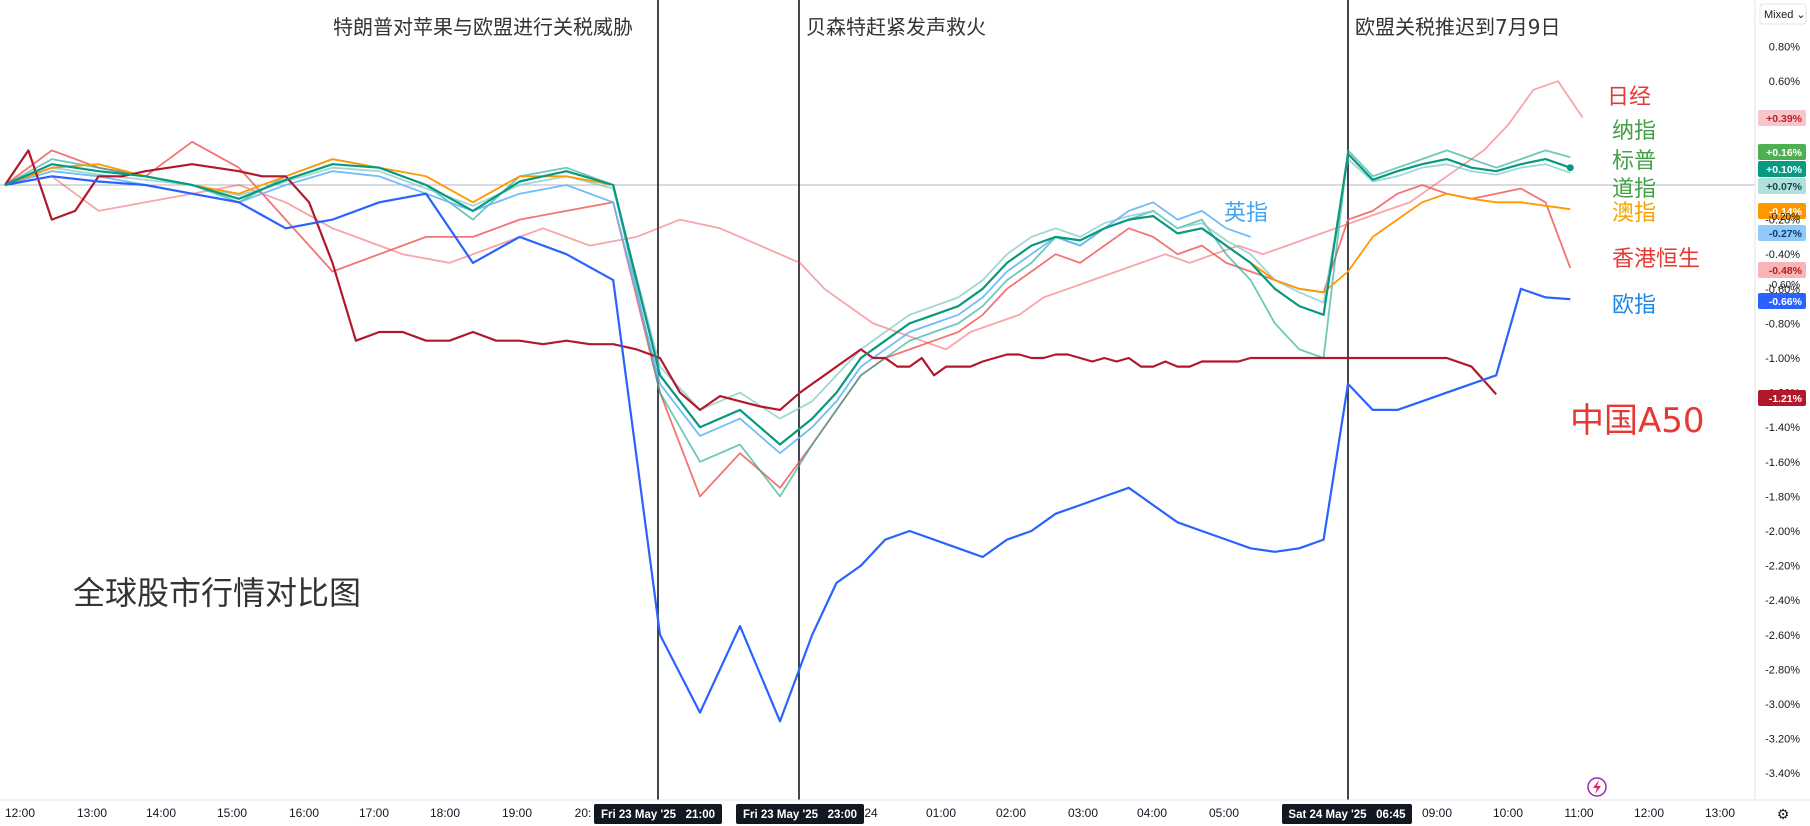 The height and width of the screenshot is (826, 1810). What do you see at coordinates (1782, 255) in the screenshot?
I see `y-tick-label: -0.40%` at bounding box center [1782, 255].